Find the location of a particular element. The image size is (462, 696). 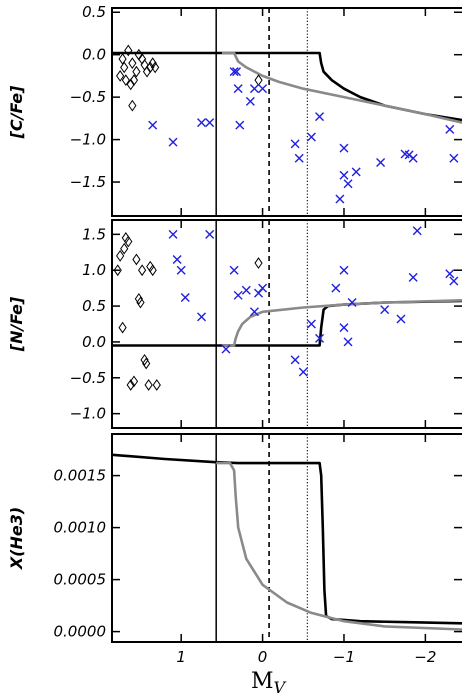

y-tick-label-nfe: 1.5 is located at coordinates (94, 234).